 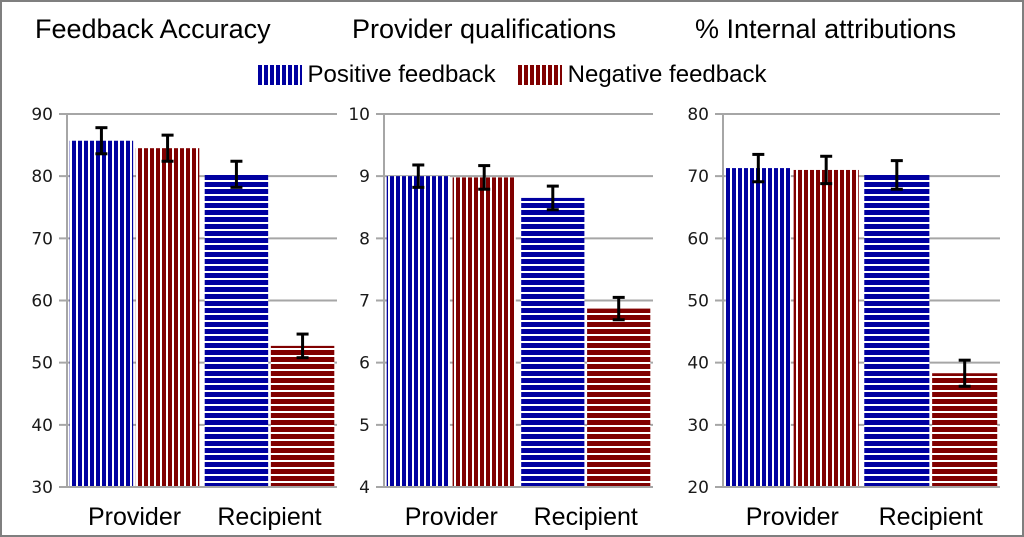 What do you see at coordinates (364, 239) in the screenshot?
I see `y-tick-label: 8` at bounding box center [364, 239].